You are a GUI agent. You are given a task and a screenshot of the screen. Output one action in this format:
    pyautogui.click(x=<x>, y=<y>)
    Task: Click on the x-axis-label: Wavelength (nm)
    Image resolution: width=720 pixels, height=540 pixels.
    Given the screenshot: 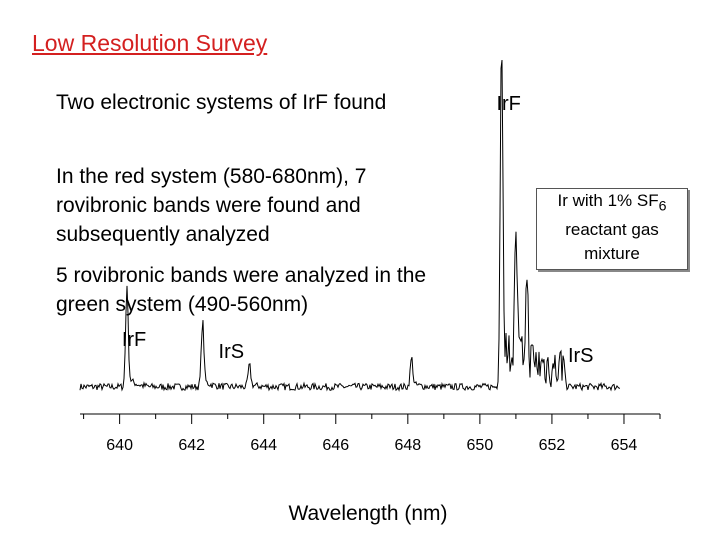 What is the action you would take?
    pyautogui.click(x=367, y=513)
    